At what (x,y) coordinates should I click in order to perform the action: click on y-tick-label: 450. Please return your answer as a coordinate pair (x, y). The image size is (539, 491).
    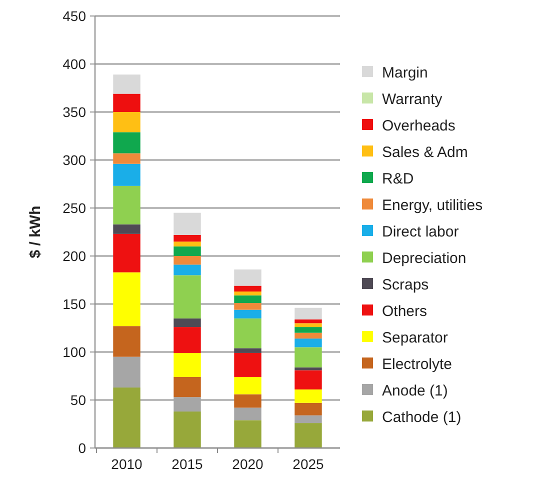
    Looking at the image, I should click on (74, 16).